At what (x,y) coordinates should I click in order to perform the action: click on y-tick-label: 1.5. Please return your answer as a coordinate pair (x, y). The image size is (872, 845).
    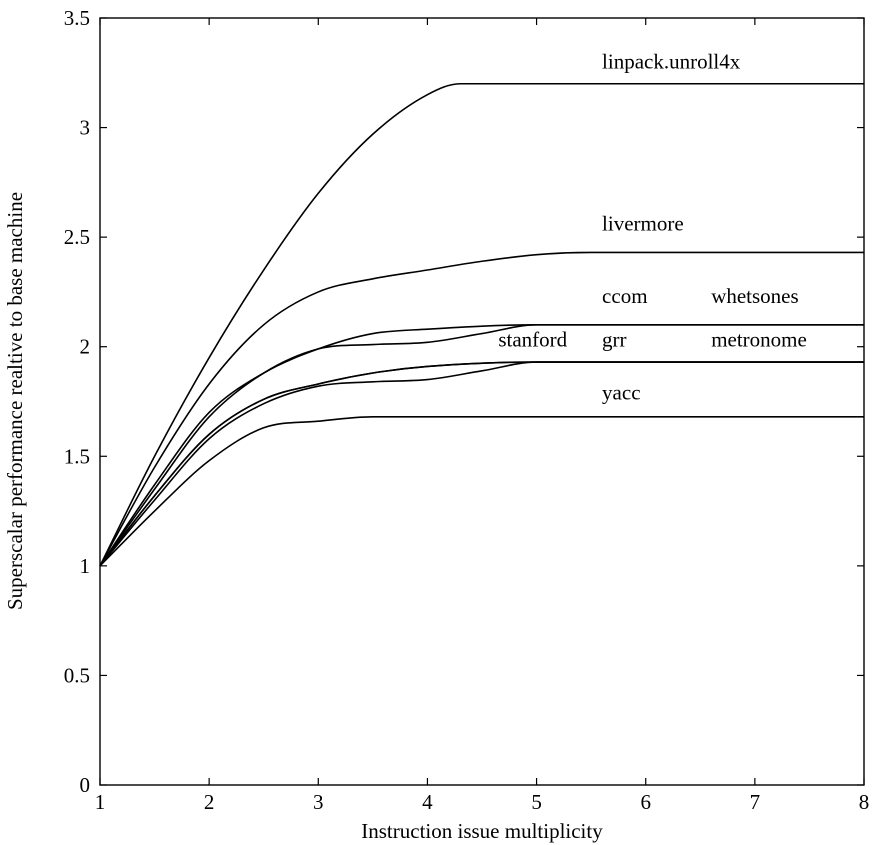
    Looking at the image, I should click on (77, 456).